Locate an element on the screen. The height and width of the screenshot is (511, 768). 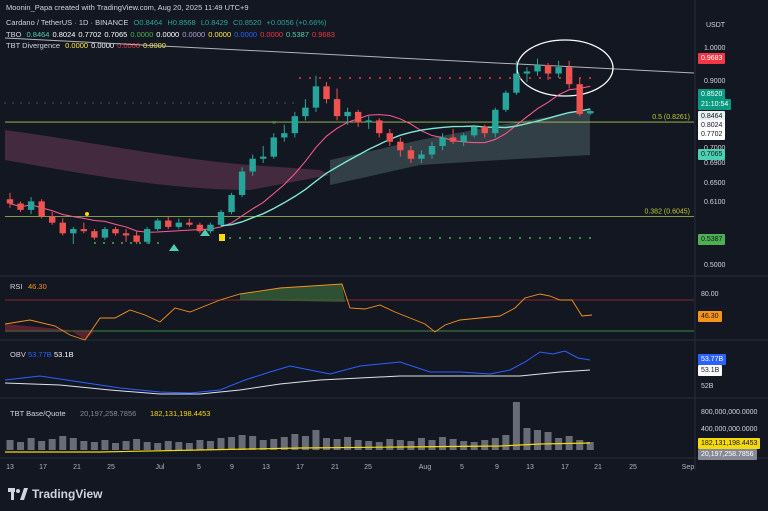
signal-marker is located at coordinates (87, 214).